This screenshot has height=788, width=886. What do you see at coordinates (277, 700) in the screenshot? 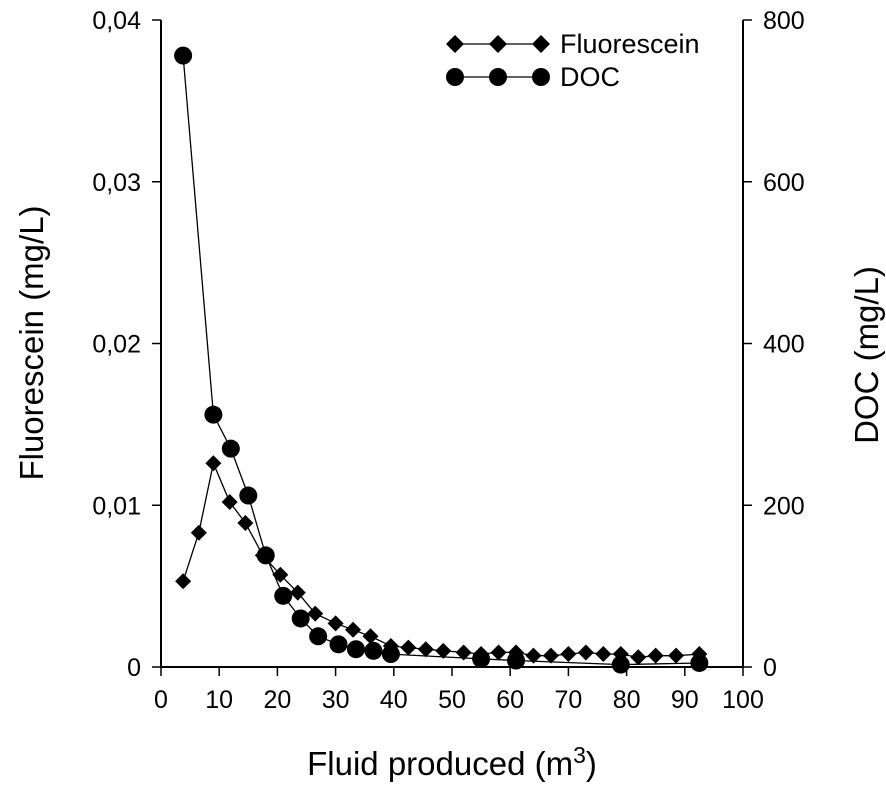
I see `x-tick-label: 20` at bounding box center [277, 700].